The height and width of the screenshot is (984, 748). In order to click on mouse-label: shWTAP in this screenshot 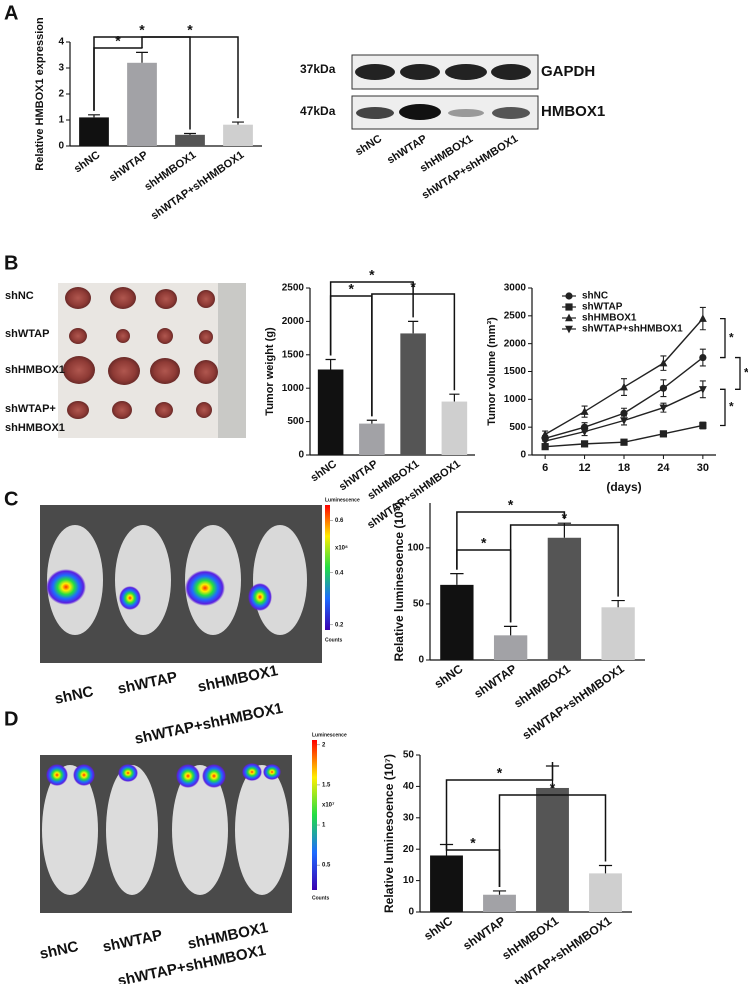, I will do `click(147, 683)`.